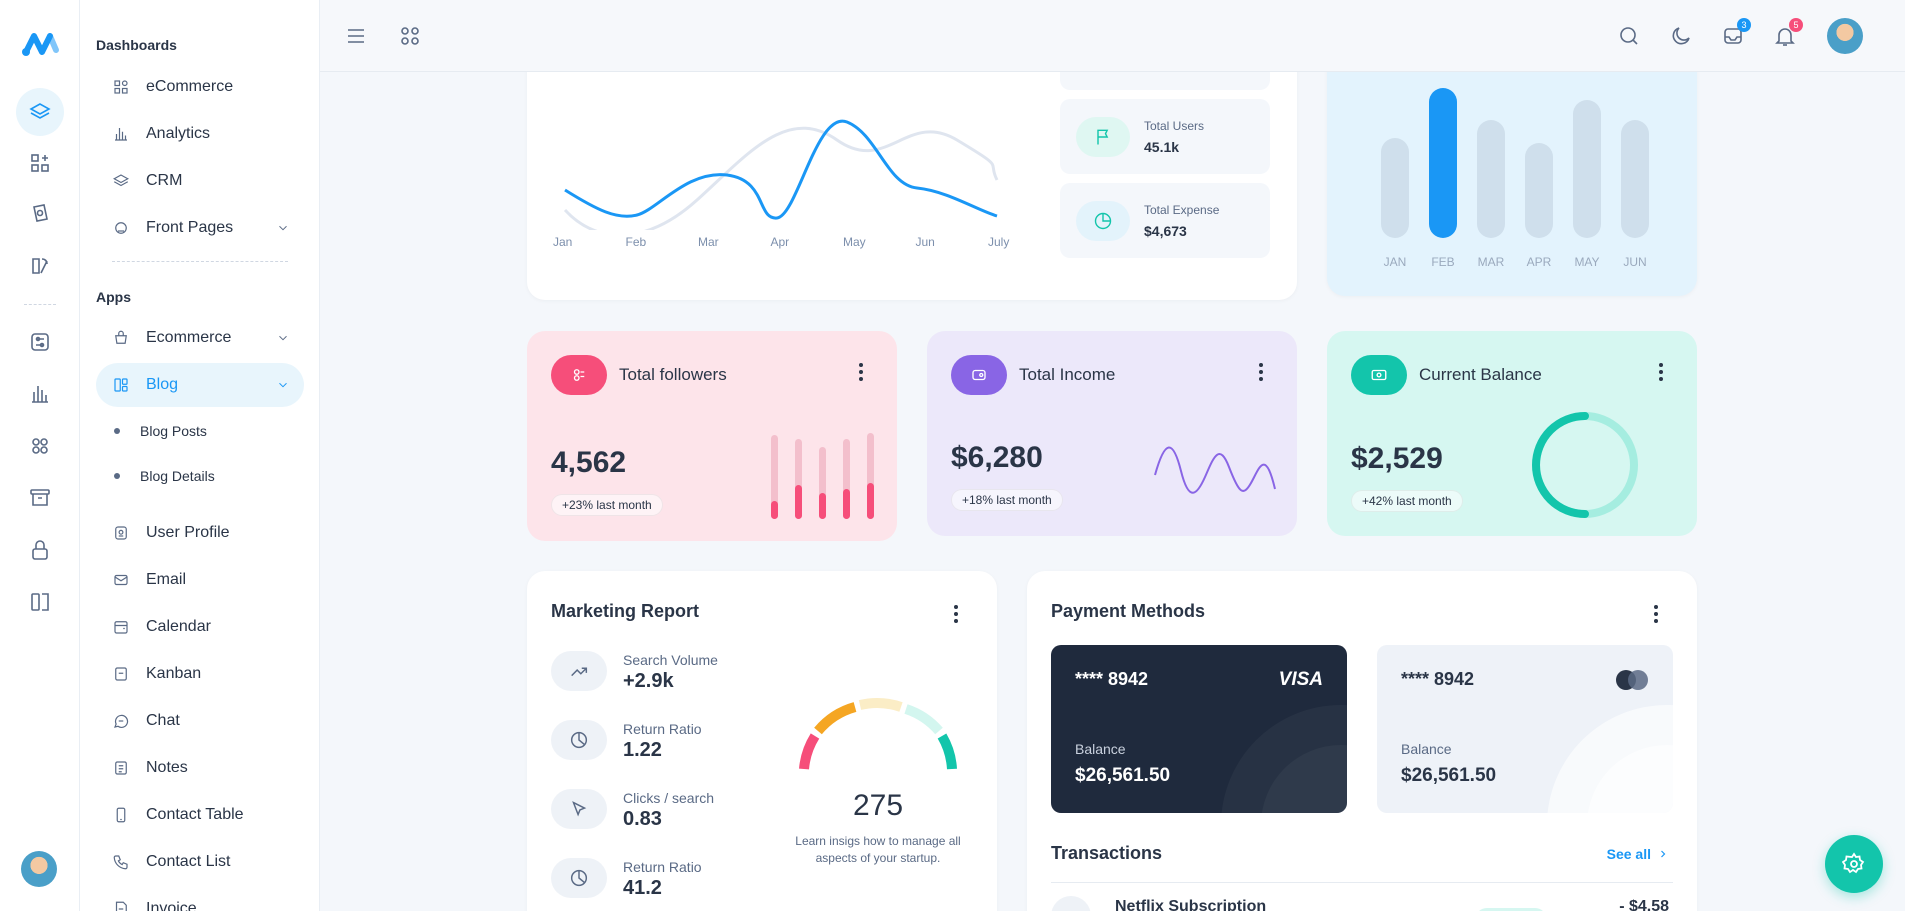 Image resolution: width=1905 pixels, height=911 pixels. I want to click on icon-rail, so click(40, 455).